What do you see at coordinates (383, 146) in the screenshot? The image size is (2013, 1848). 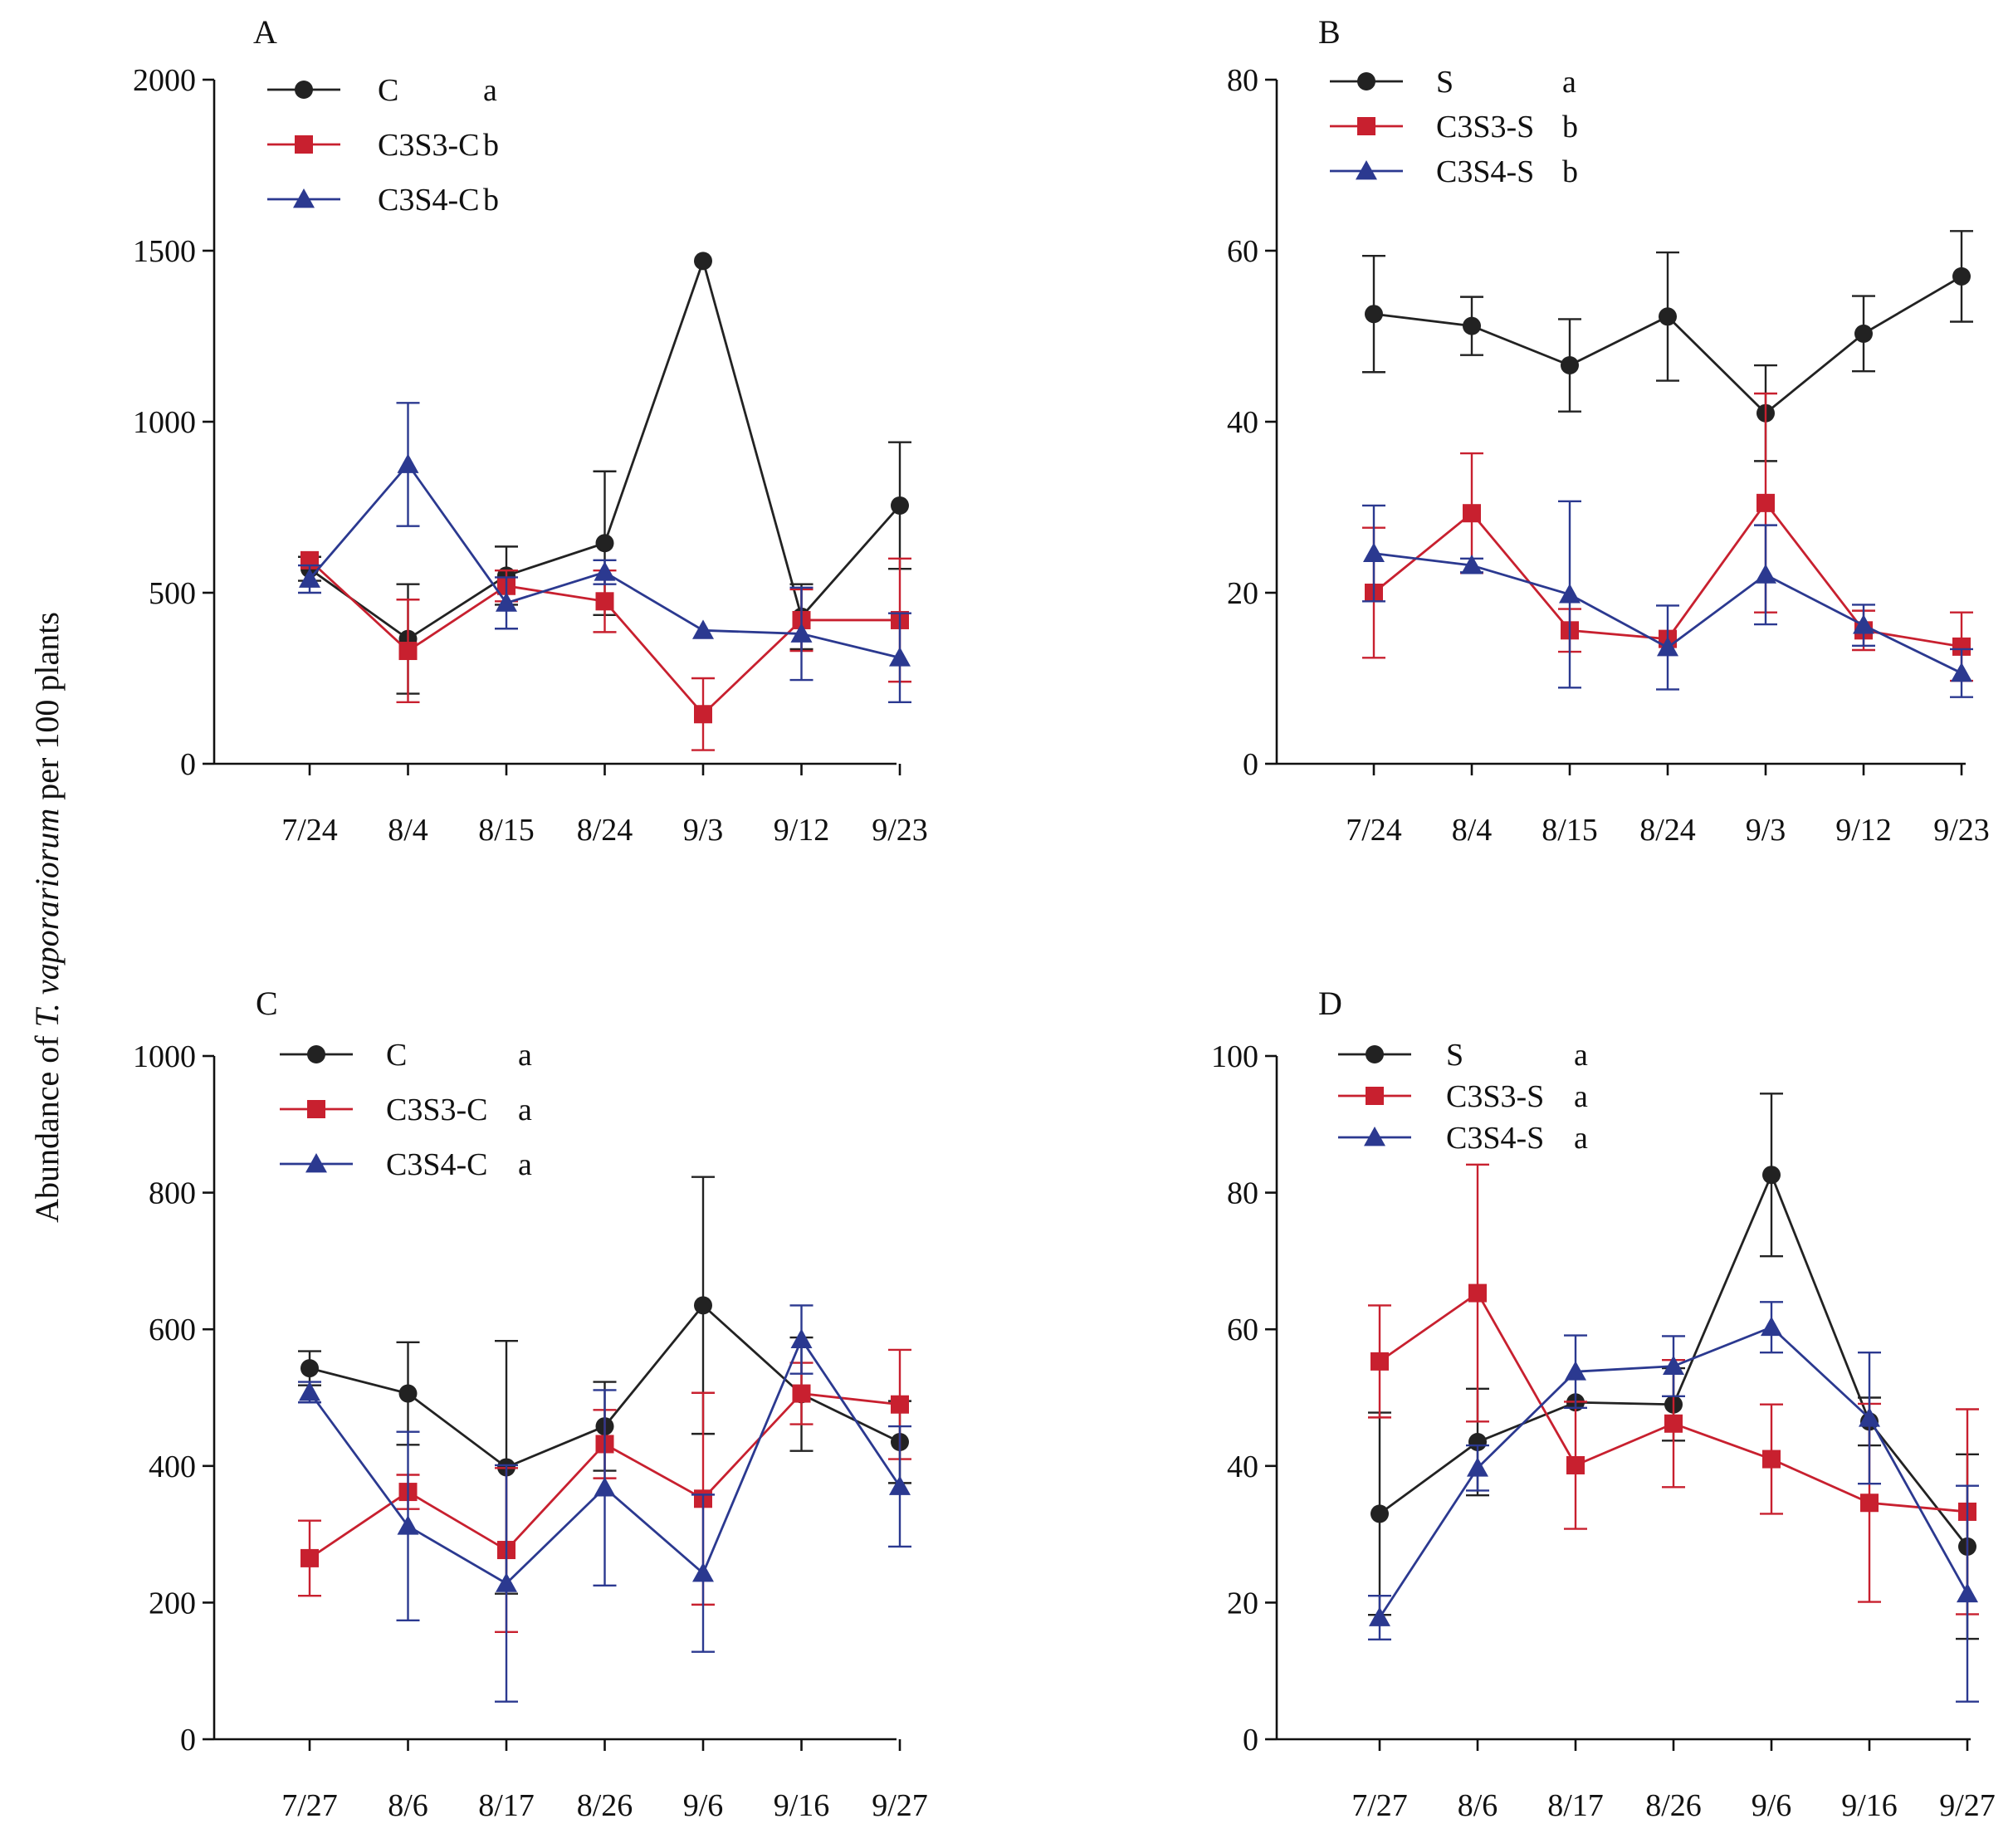 I see `panel-a-legend-entry: C3S3-C b` at bounding box center [383, 146].